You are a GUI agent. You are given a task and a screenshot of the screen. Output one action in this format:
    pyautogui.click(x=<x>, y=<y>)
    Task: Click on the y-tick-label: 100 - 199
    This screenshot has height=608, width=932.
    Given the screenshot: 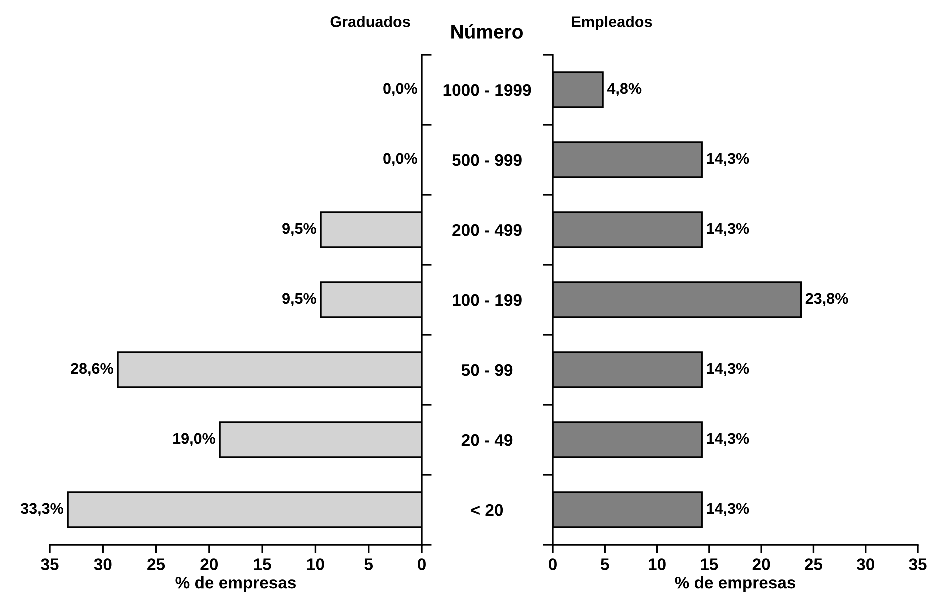 What is the action you would take?
    pyautogui.click(x=487, y=300)
    